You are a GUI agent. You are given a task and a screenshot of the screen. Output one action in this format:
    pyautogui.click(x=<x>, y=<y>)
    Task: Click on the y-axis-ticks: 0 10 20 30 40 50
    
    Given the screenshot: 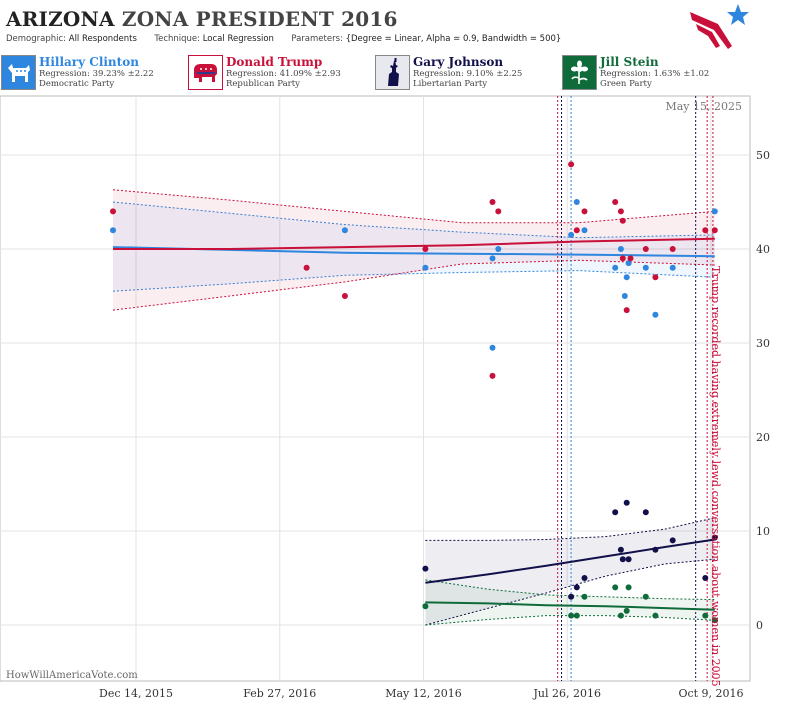 What is the action you would take?
    pyautogui.click(x=763, y=390)
    